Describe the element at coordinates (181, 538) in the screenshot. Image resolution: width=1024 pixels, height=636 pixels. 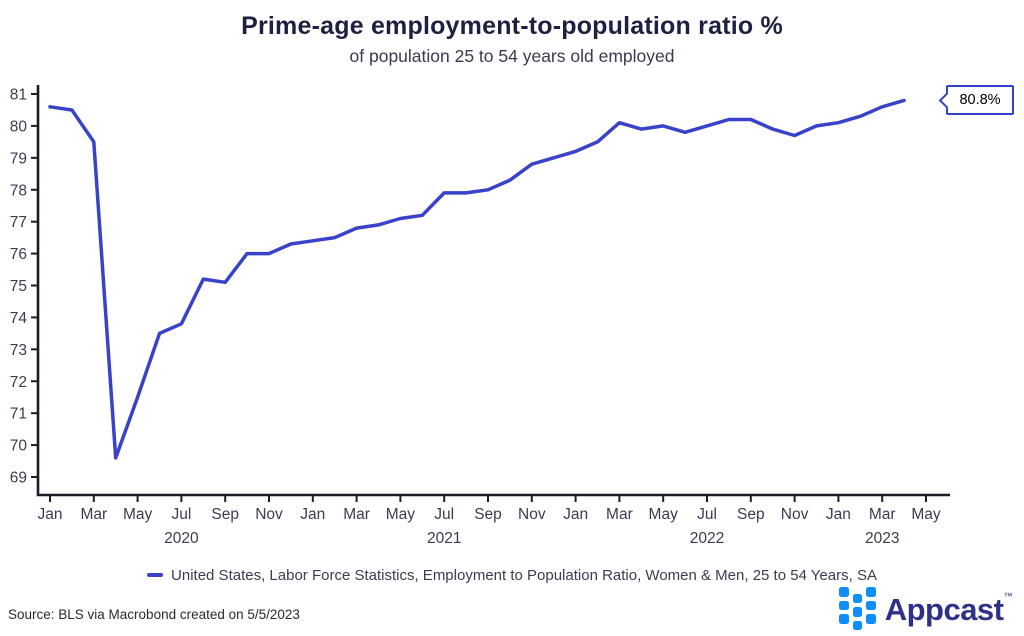
I see `x-year-label: 2020` at that location.